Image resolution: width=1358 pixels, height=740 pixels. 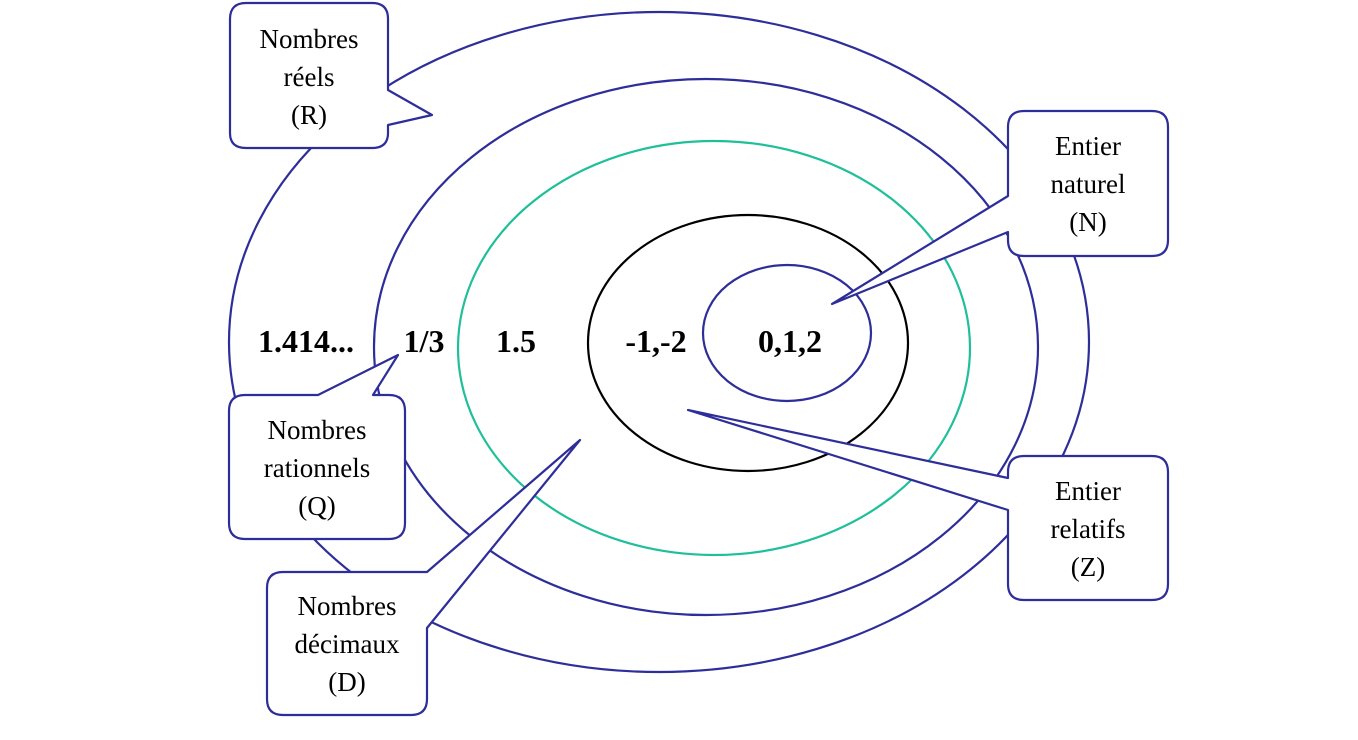 I want to click on callout-naturals-line1: Entier, so click(x=1088, y=146).